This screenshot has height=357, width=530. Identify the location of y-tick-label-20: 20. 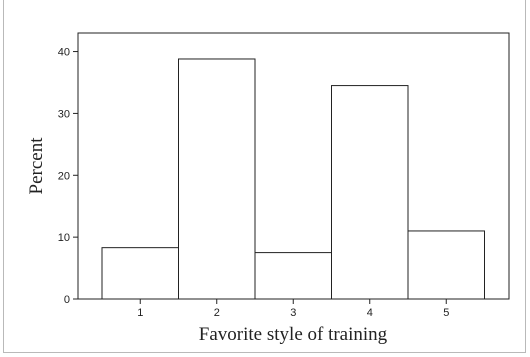
(64, 176).